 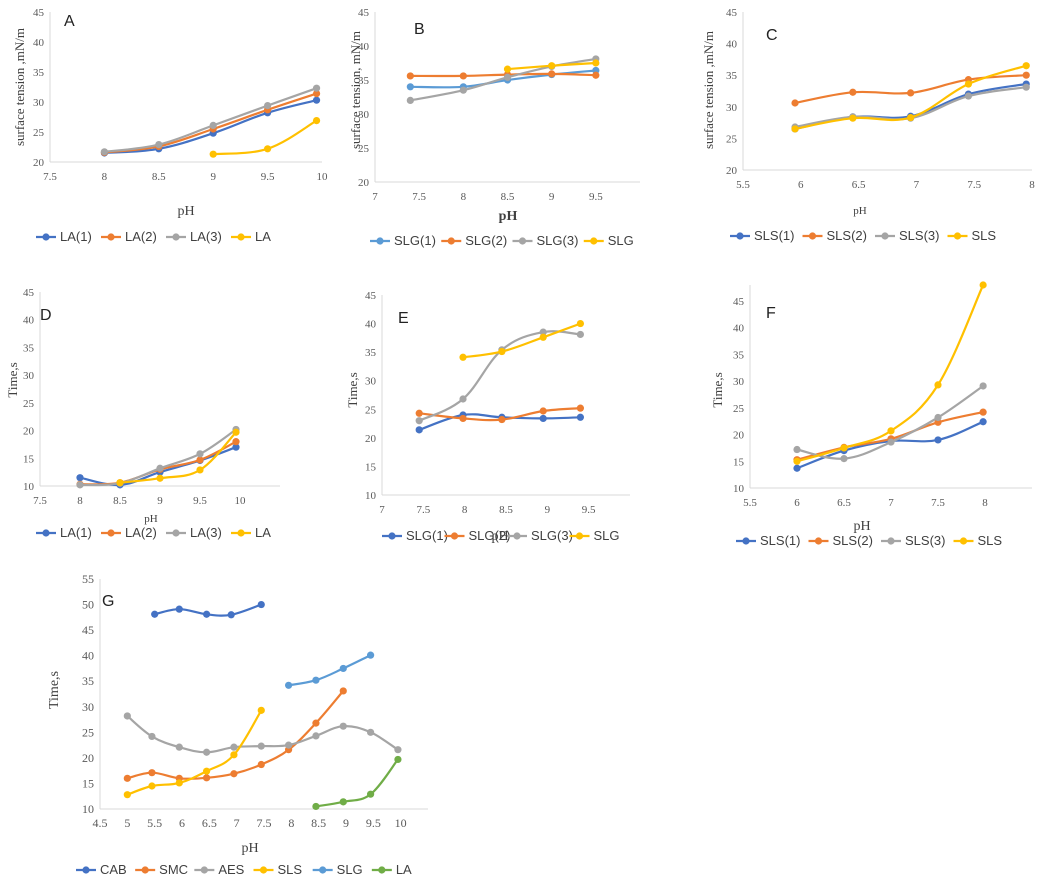 I want to click on series-line-la3, so click(x=210, y=120).